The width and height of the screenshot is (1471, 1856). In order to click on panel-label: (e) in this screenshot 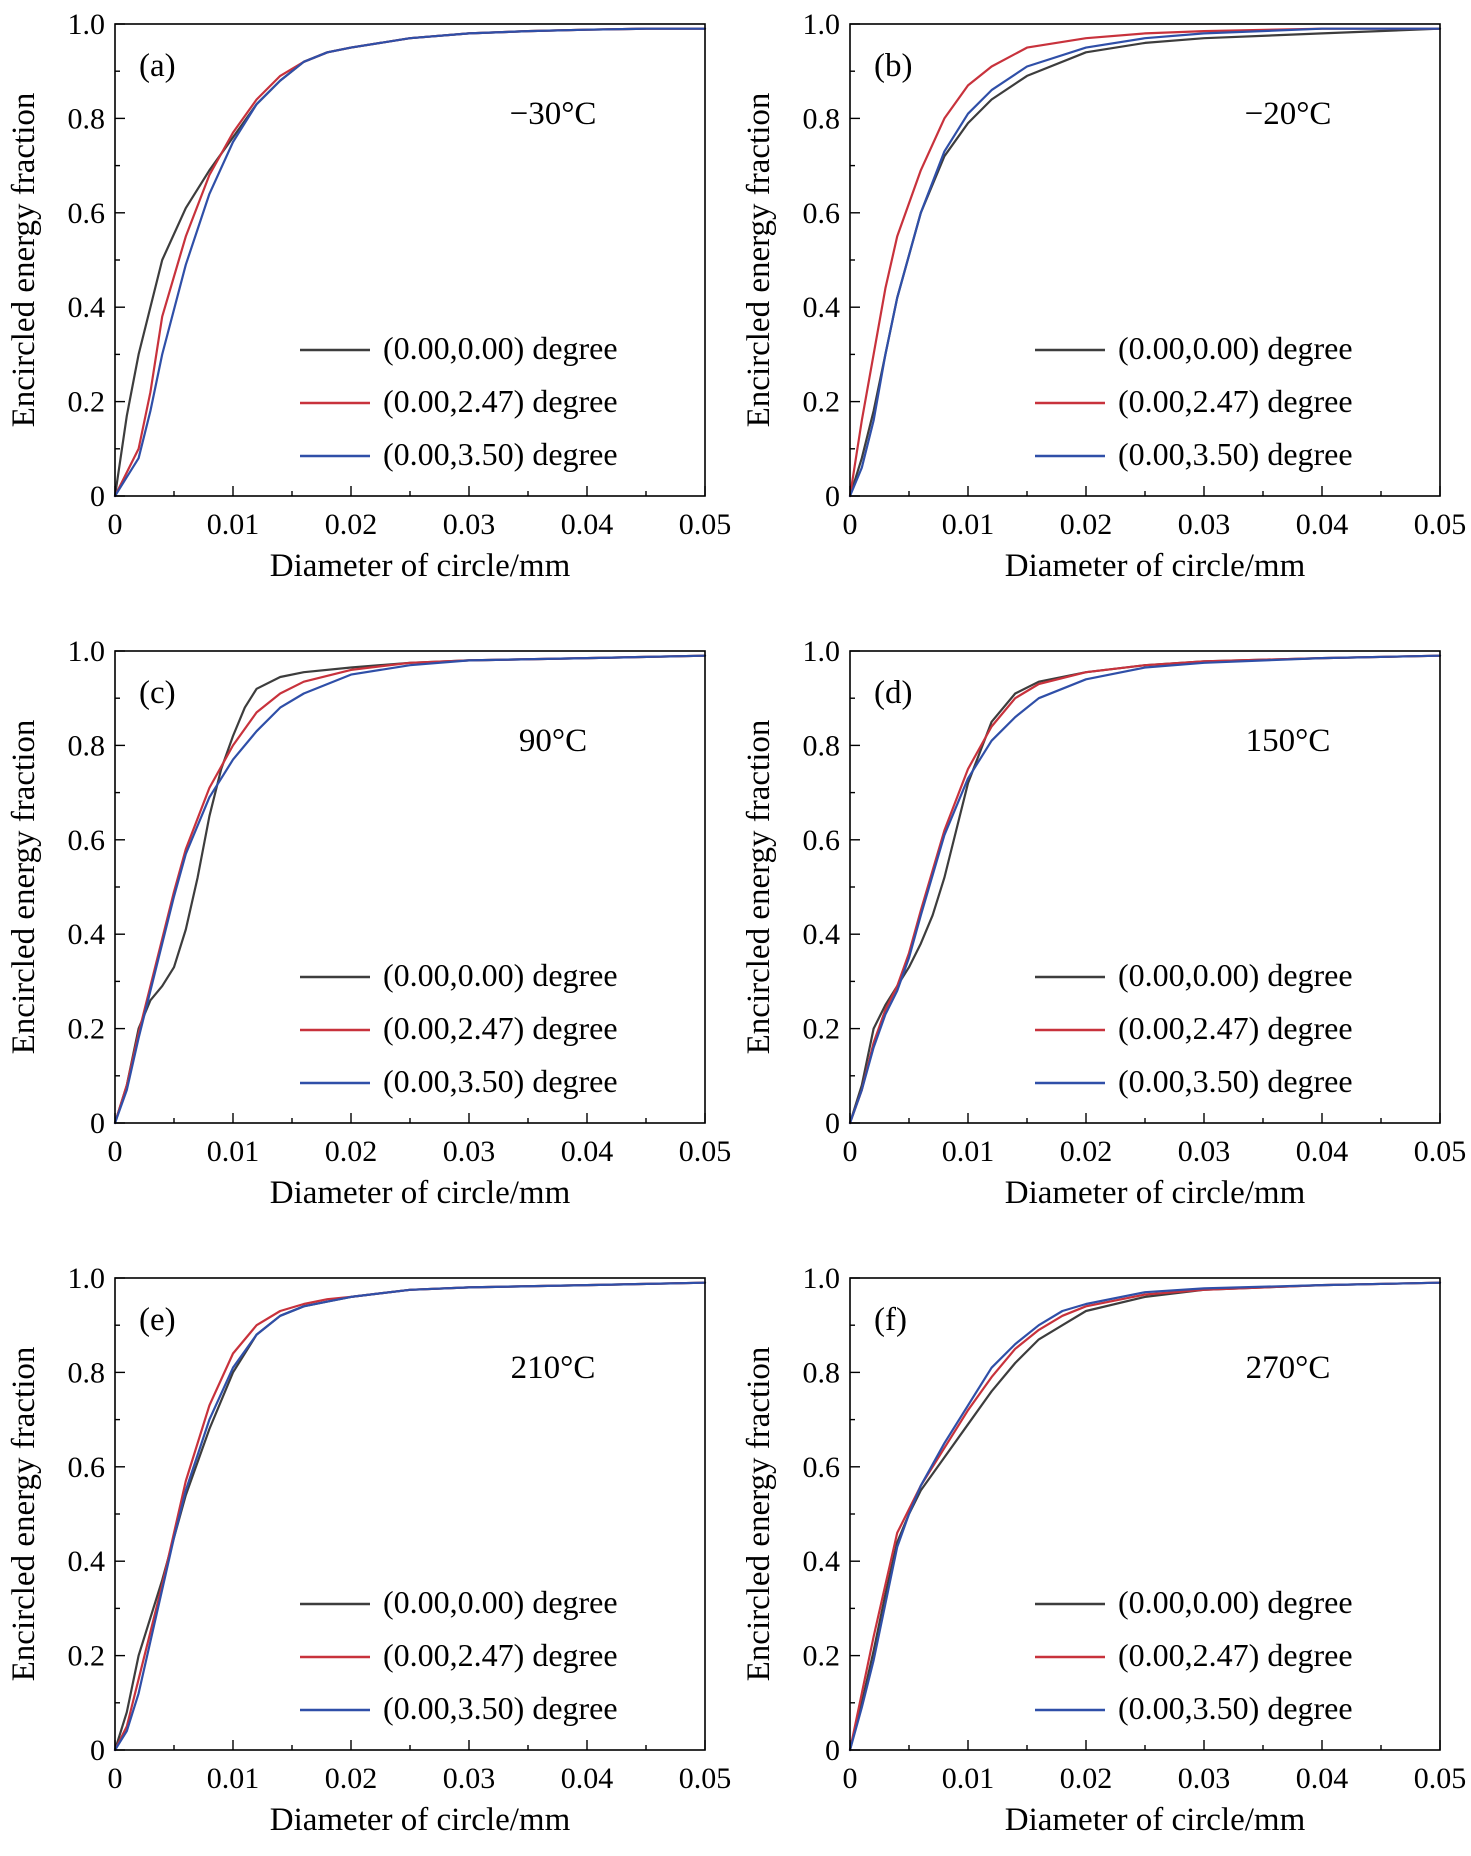, I will do `click(157, 1320)`.